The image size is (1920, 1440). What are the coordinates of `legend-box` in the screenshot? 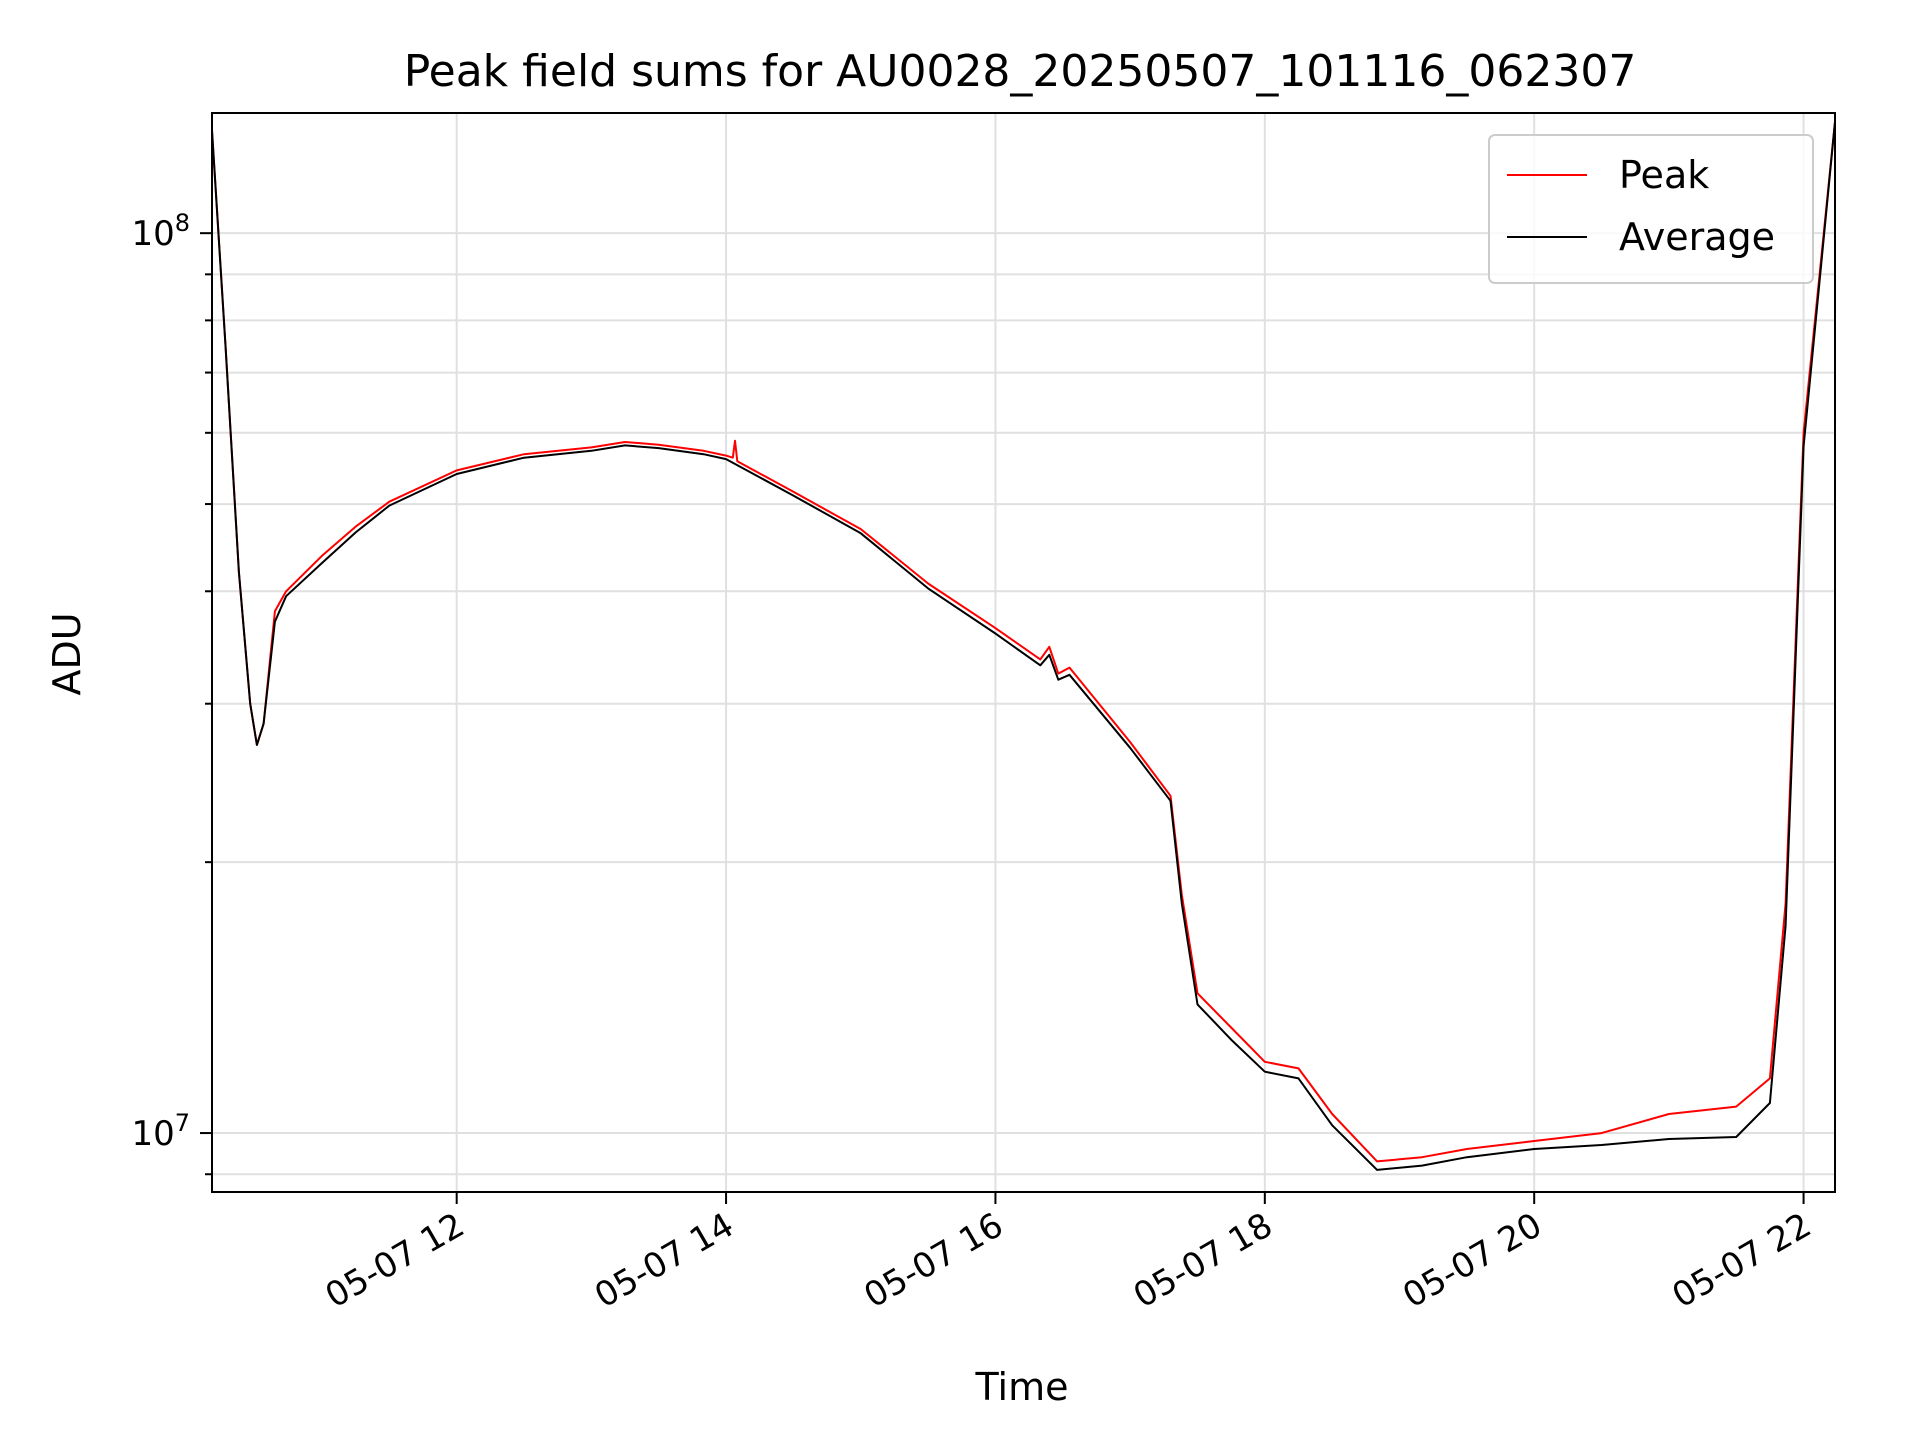 It's located at (1651, 209).